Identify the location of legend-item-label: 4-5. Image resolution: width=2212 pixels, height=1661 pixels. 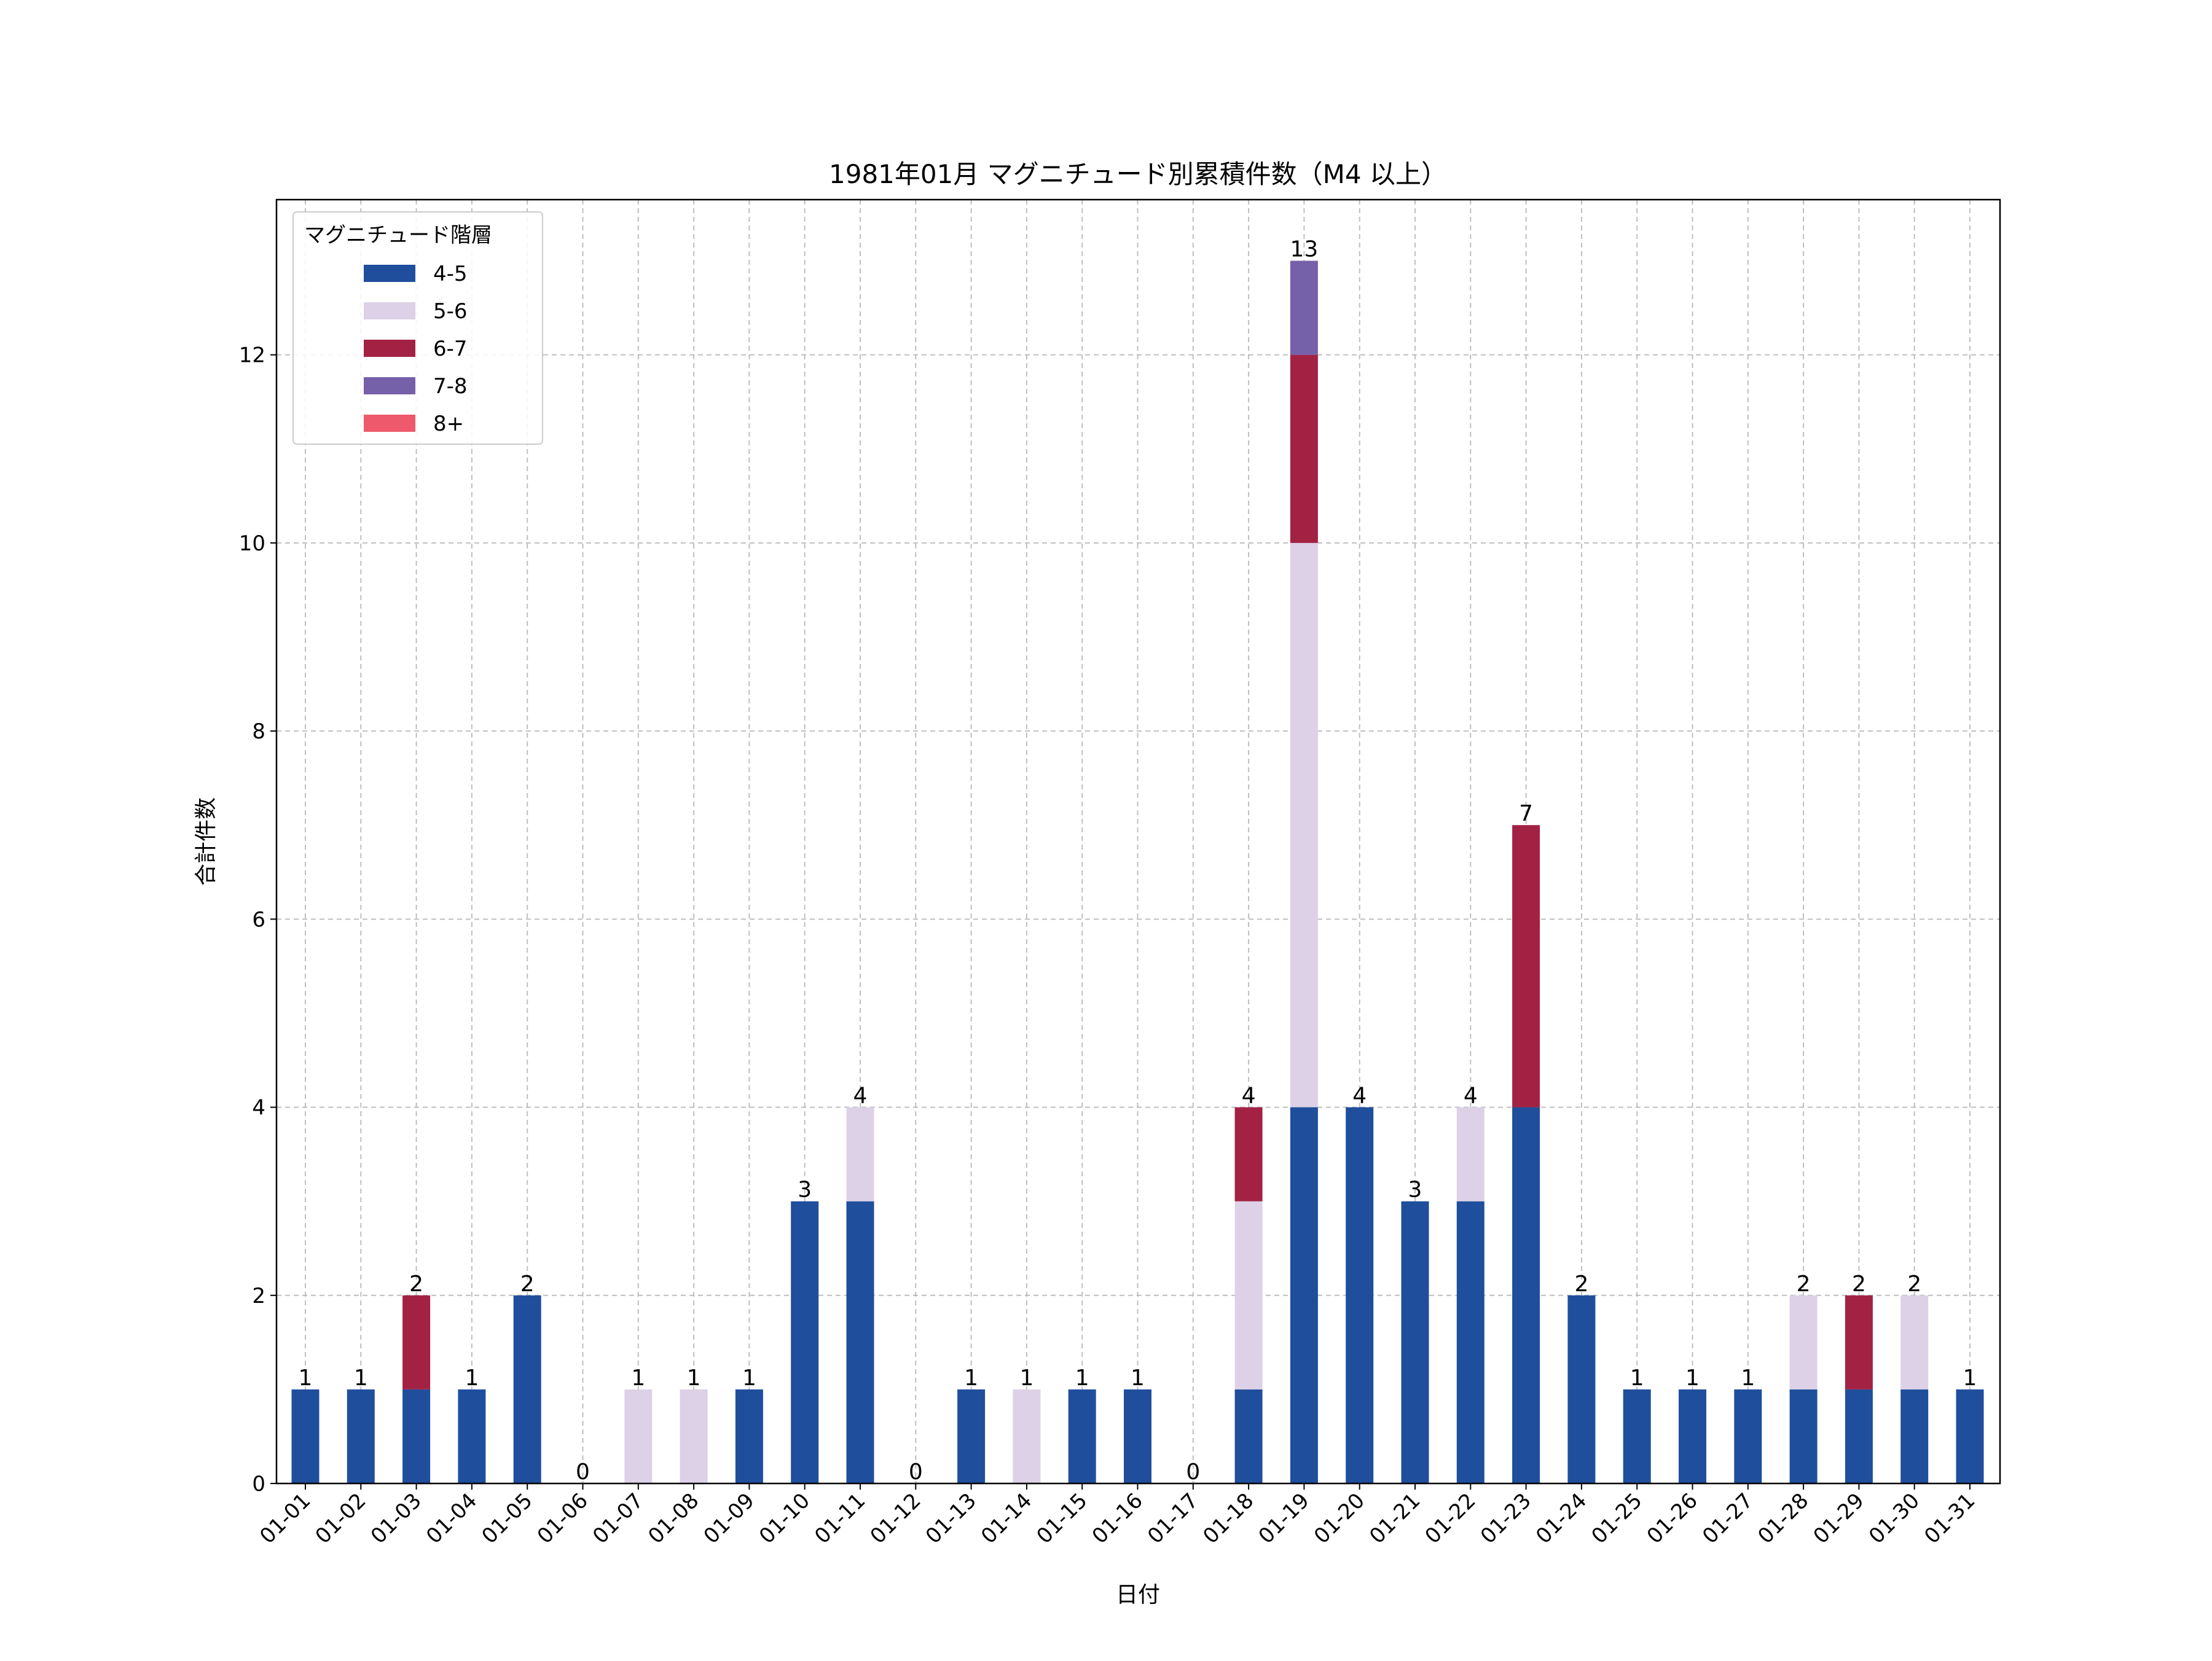
(450, 274).